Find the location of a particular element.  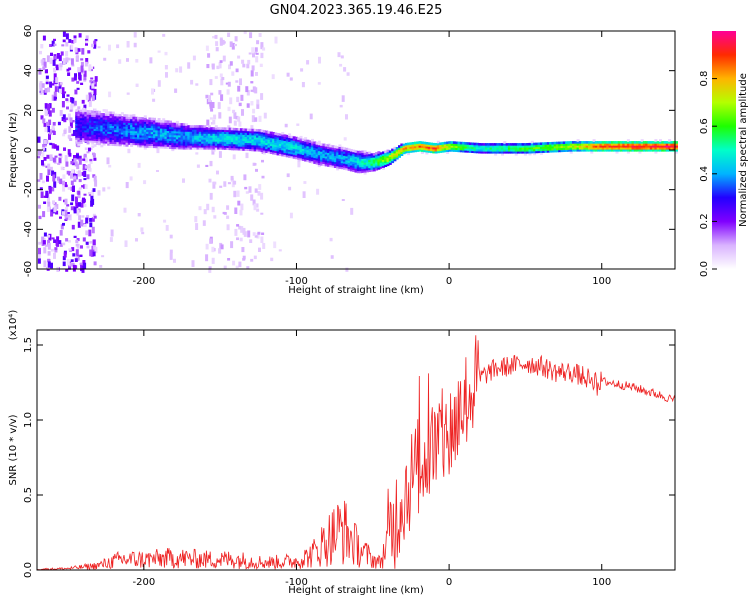

heatmap-y-tick-label: 0 is located at coordinates (28, 150).